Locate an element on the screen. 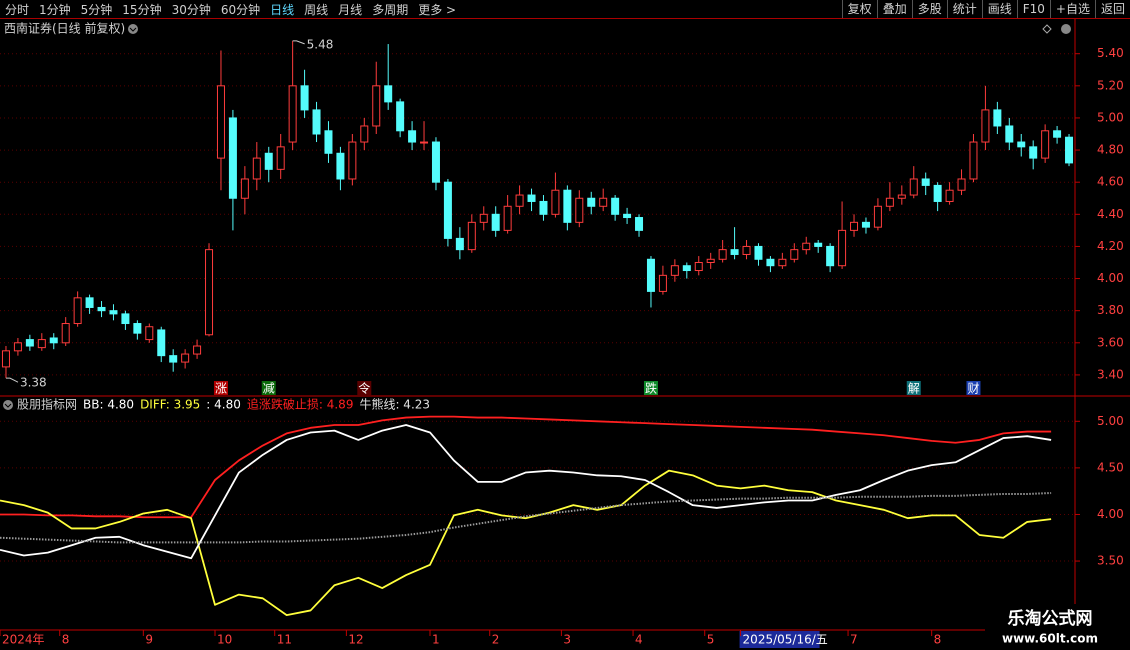 The image size is (1130, 650). y-tick-label: 3.40 is located at coordinates (1110, 374).